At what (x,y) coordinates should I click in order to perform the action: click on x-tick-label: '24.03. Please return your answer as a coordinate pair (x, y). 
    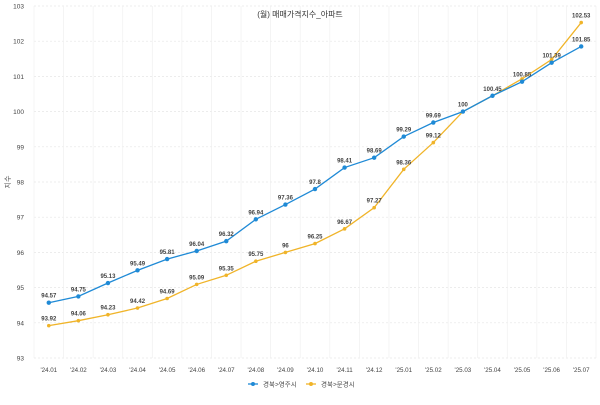
    Looking at the image, I should click on (108, 370).